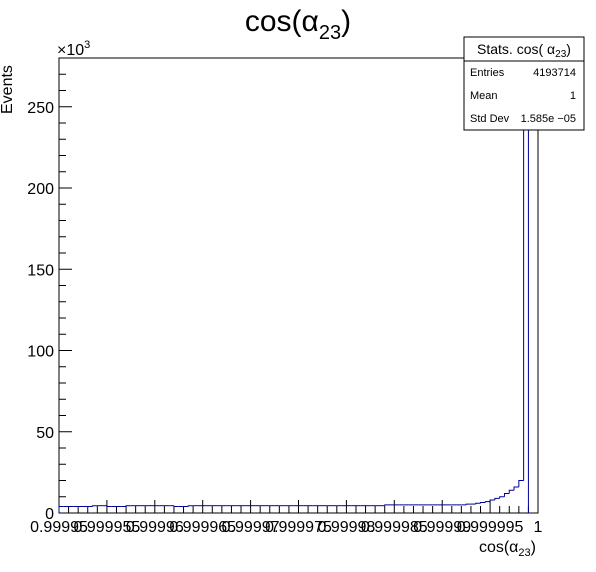 This screenshot has width=596, height=572. Describe the element at coordinates (49, 514) in the screenshot. I see `y-tick-label: 0` at that location.